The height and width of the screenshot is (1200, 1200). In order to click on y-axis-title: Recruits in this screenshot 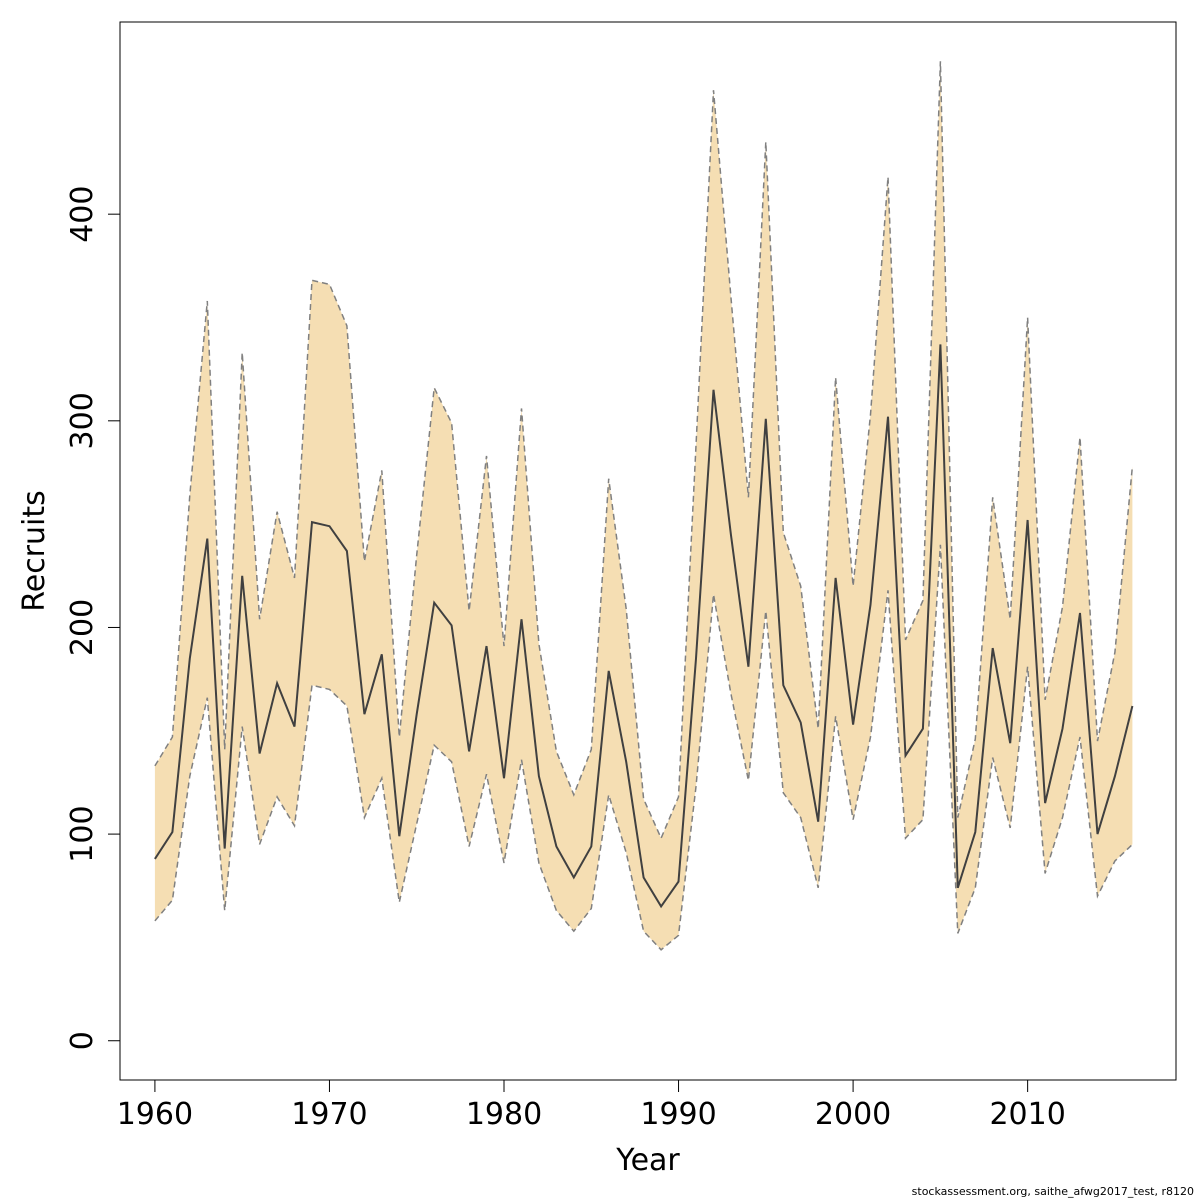, I will do `click(34, 551)`.